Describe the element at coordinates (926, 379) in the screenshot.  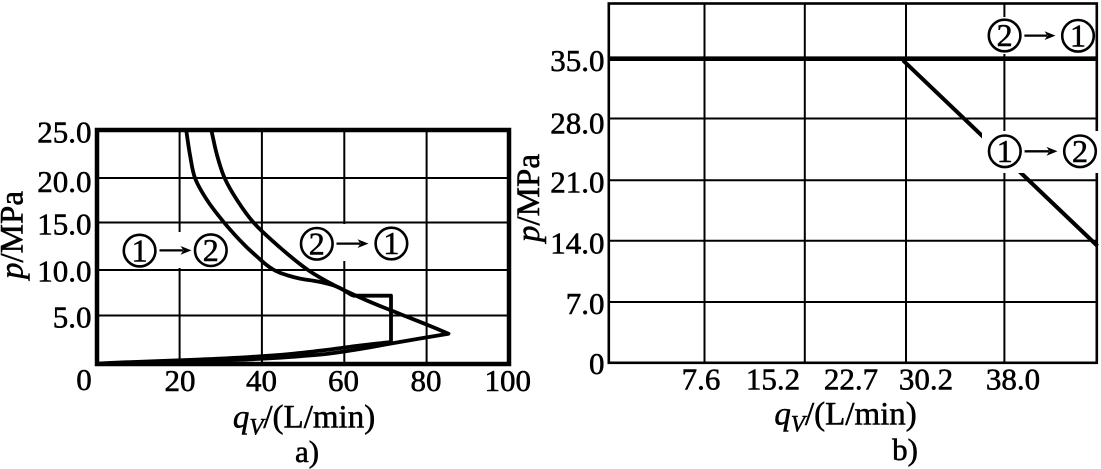
I see `svg-text: 30.2` at that location.